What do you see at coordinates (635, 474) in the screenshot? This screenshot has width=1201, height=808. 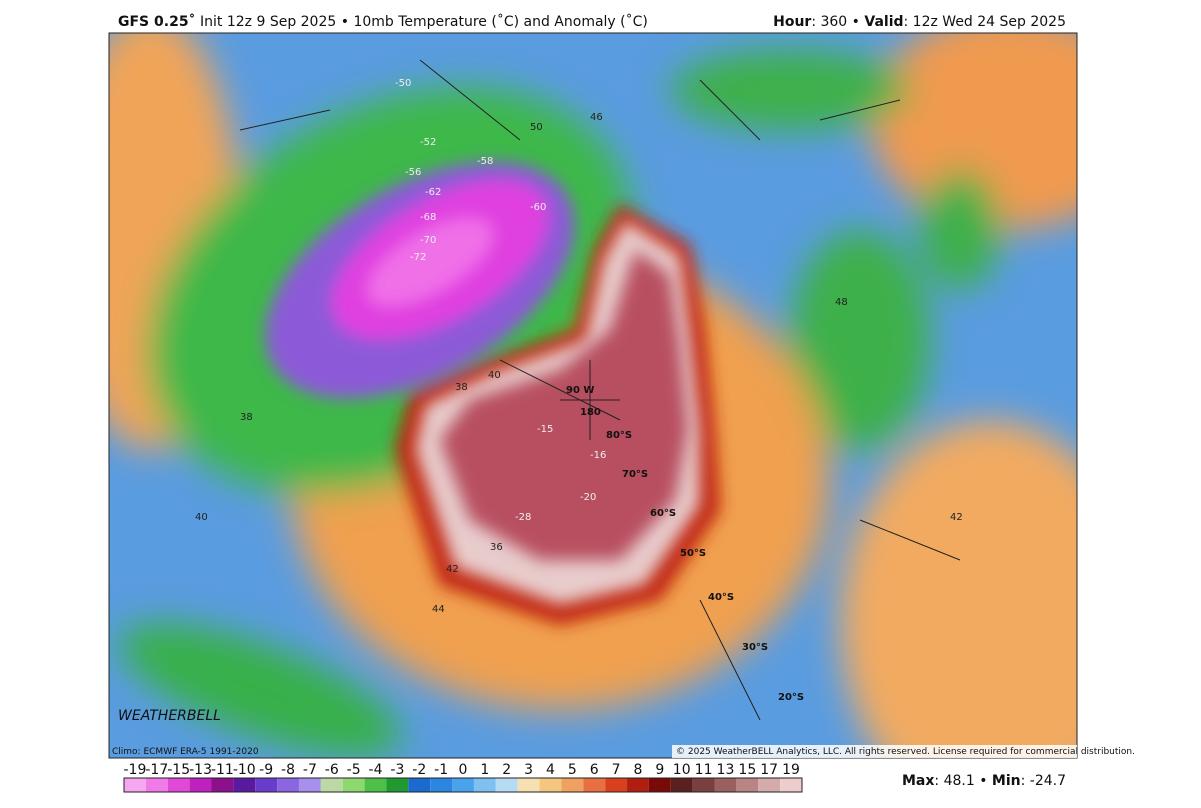 I see `lat-label: 70°S` at bounding box center [635, 474].